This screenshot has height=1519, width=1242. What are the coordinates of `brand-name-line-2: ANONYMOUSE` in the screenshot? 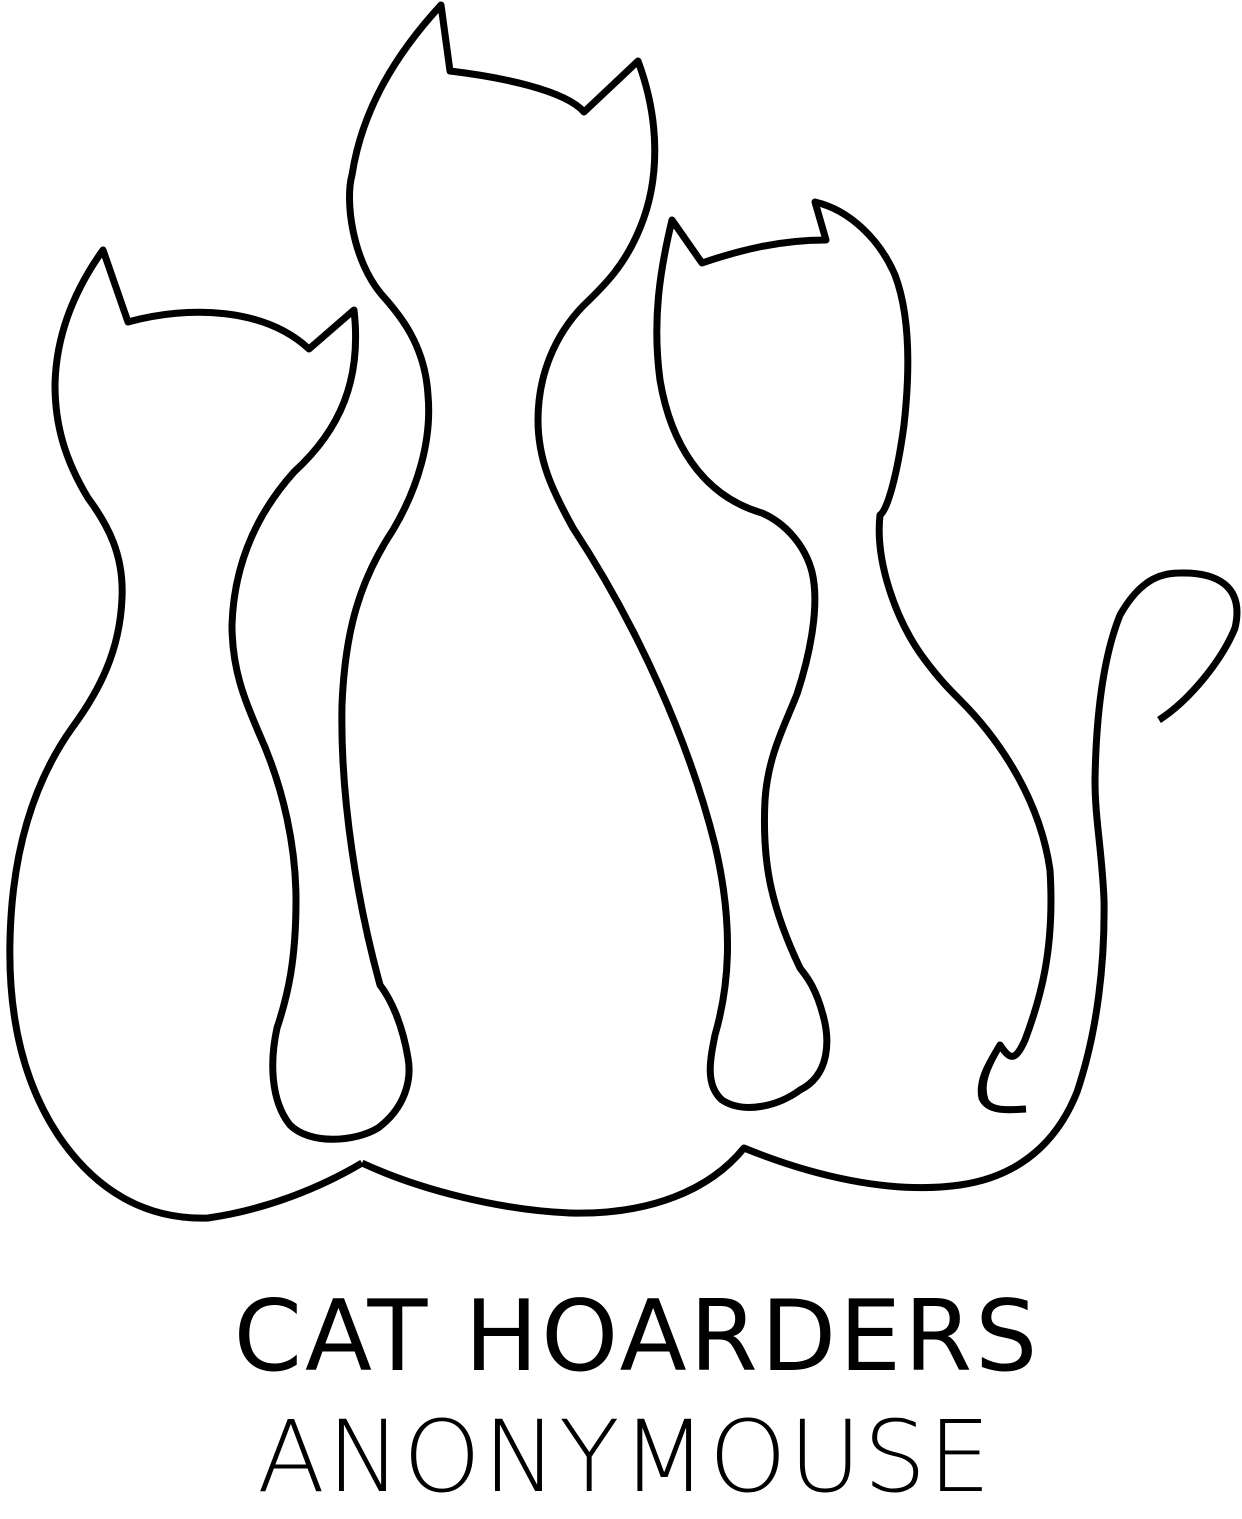 It's located at (625, 1457).